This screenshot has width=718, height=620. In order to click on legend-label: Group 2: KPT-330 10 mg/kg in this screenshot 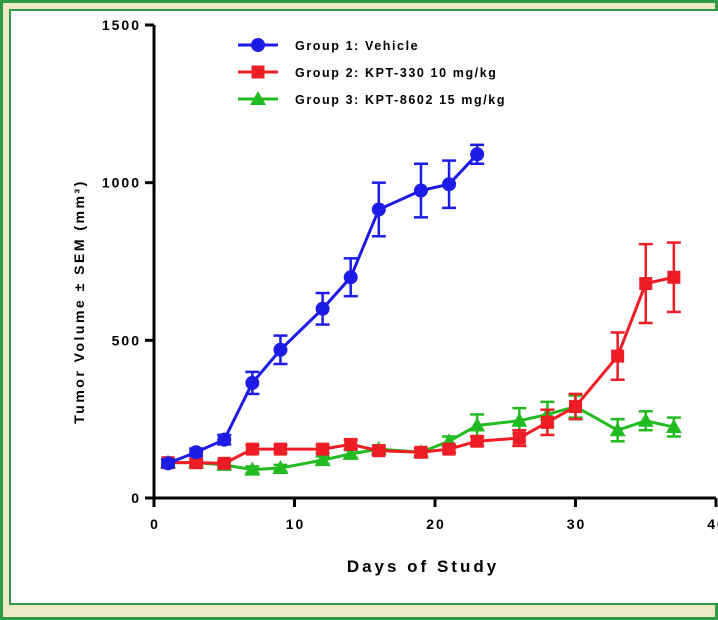, I will do `click(396, 73)`.